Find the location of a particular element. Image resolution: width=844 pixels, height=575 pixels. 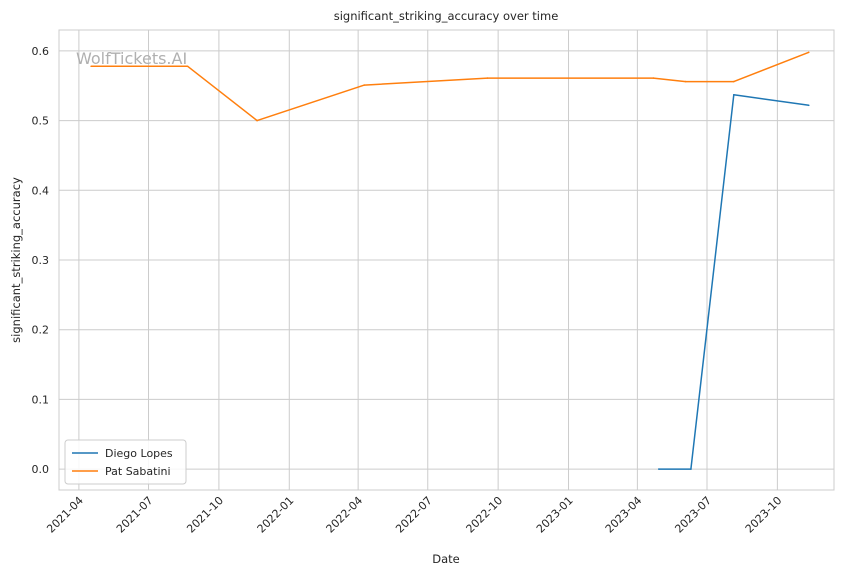

x-tick-label: 2023-01 is located at coordinates (555, 515).